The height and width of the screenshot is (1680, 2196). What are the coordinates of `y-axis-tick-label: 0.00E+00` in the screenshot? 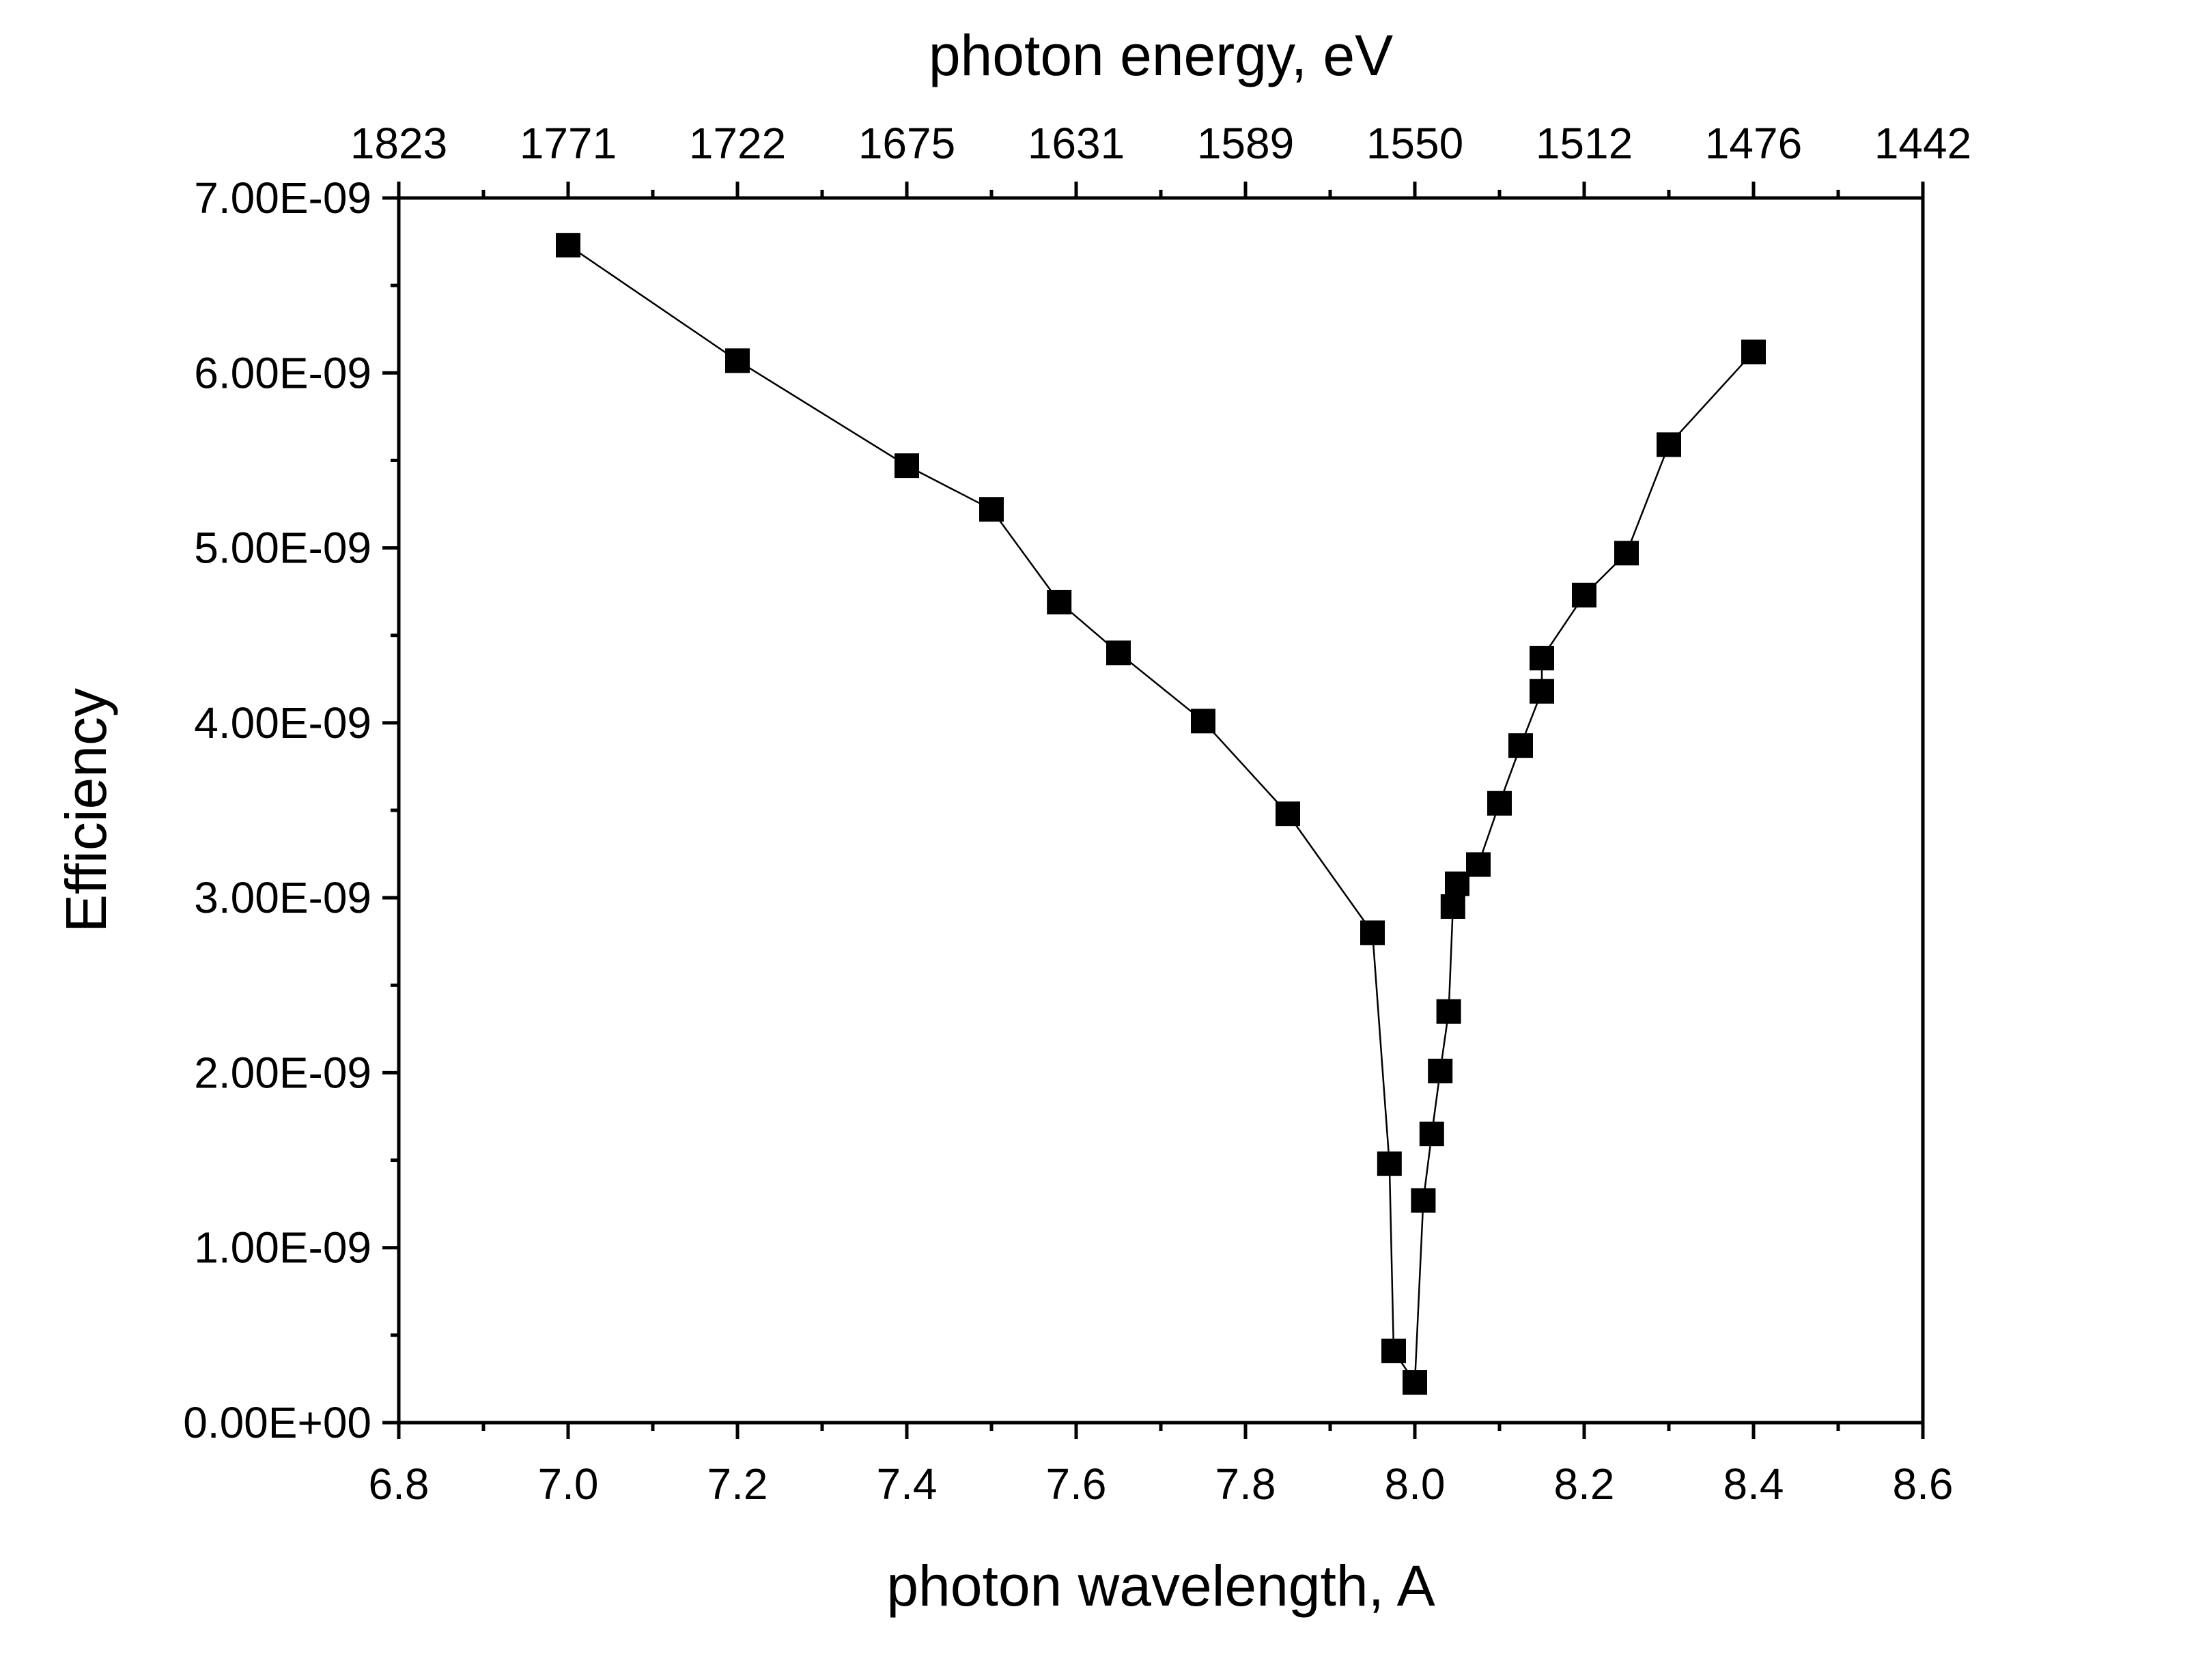 It's located at (277, 1422).